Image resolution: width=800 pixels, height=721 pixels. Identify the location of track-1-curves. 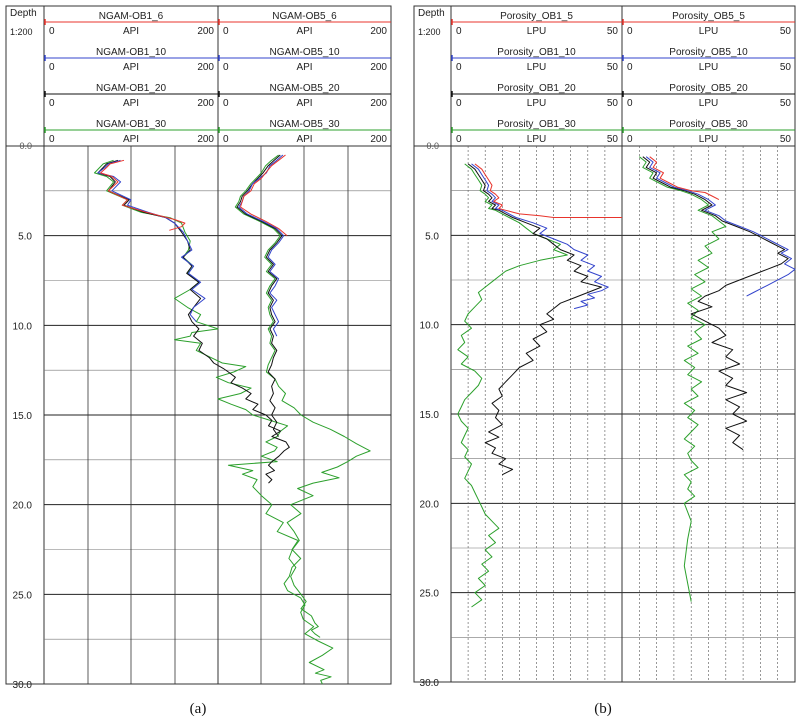
(539, 385).